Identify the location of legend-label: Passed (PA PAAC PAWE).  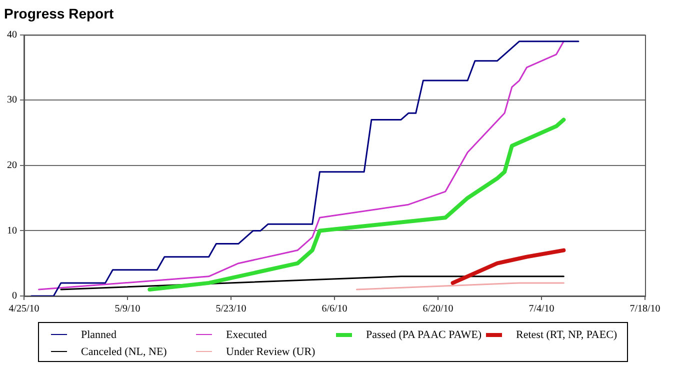
(423, 335).